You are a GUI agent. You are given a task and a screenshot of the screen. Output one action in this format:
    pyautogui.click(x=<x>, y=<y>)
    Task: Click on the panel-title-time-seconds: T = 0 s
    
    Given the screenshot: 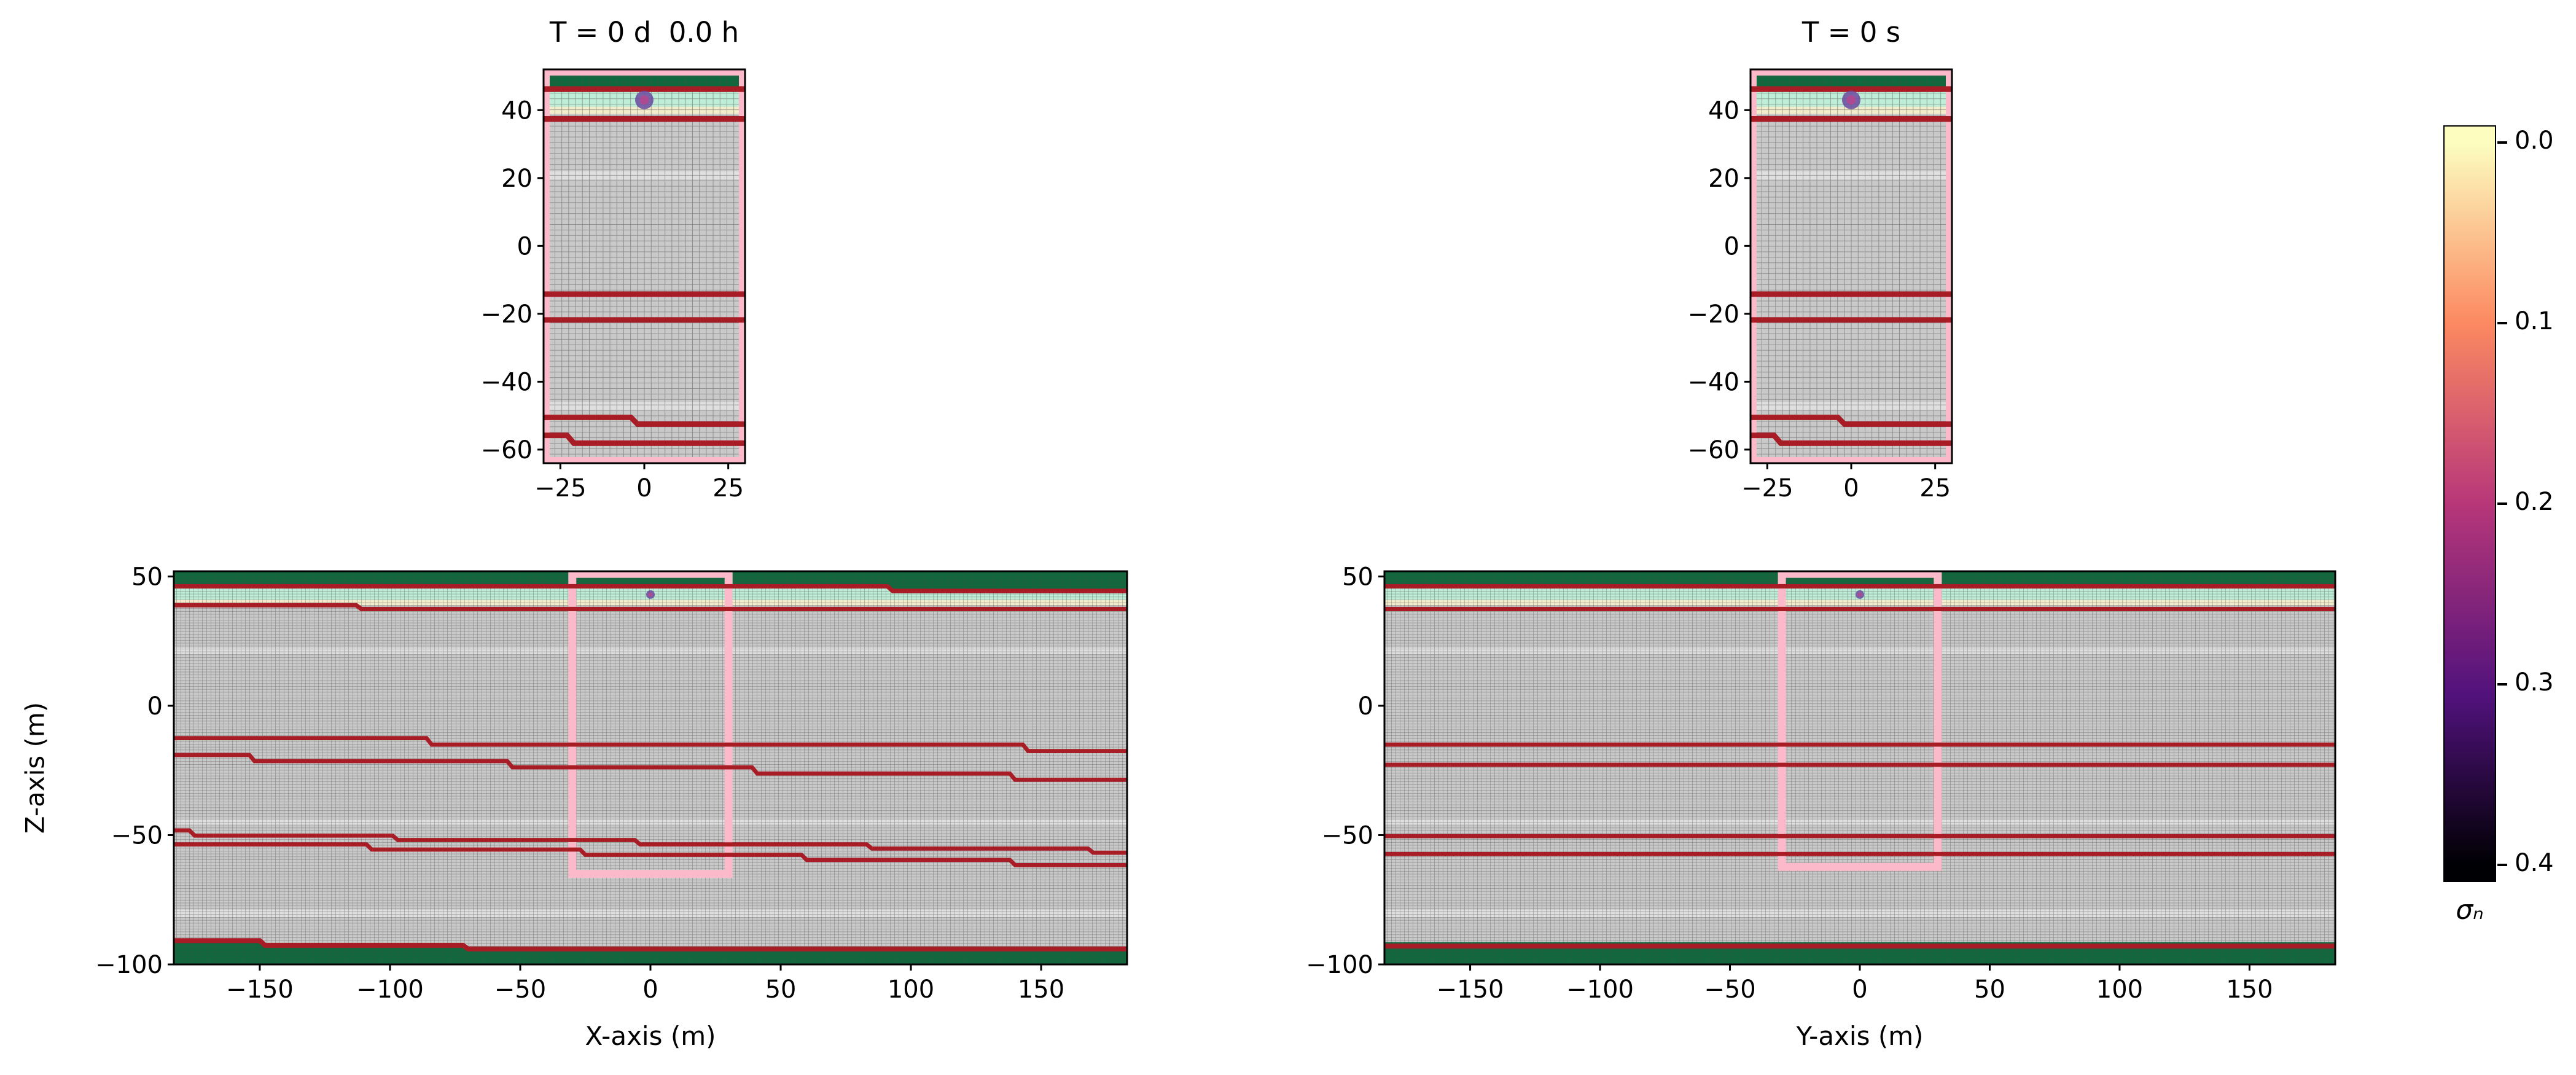 What is the action you would take?
    pyautogui.click(x=1851, y=32)
    